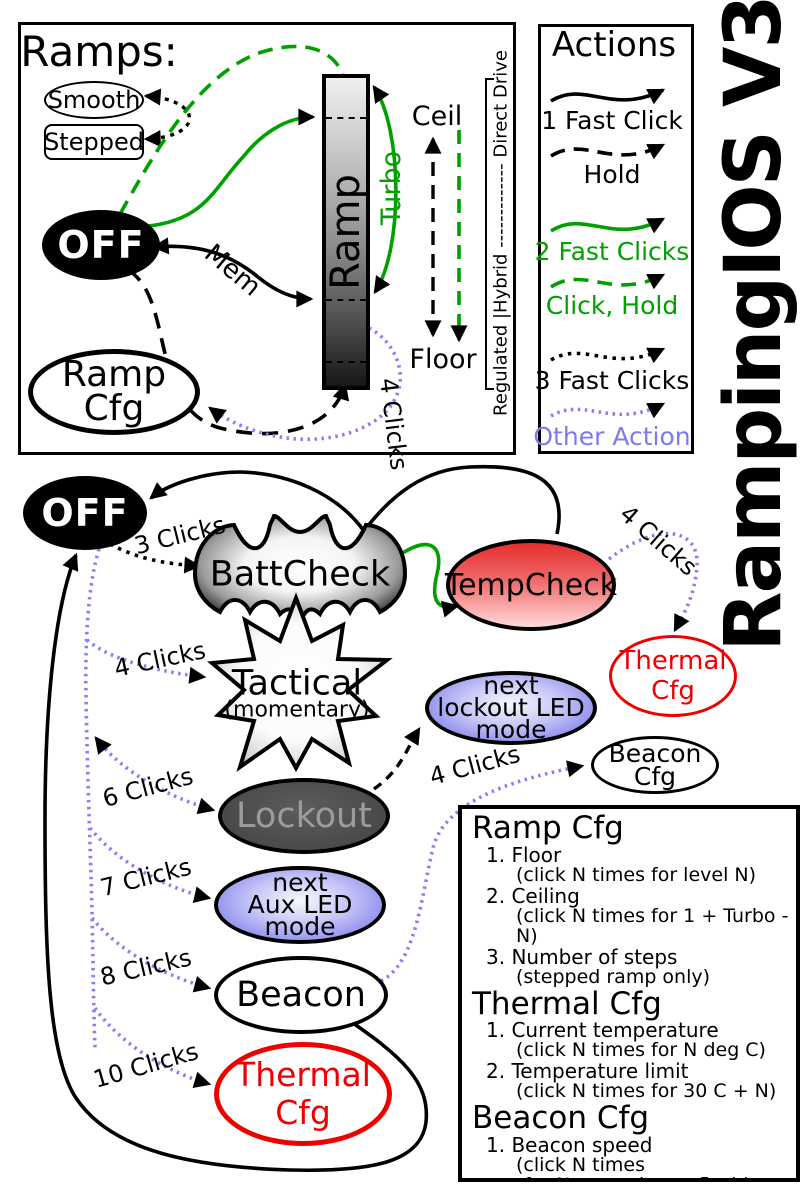  Describe the element at coordinates (303, 1112) in the screenshot. I see `thermal-cfg-big-label-2: Cfg` at that location.